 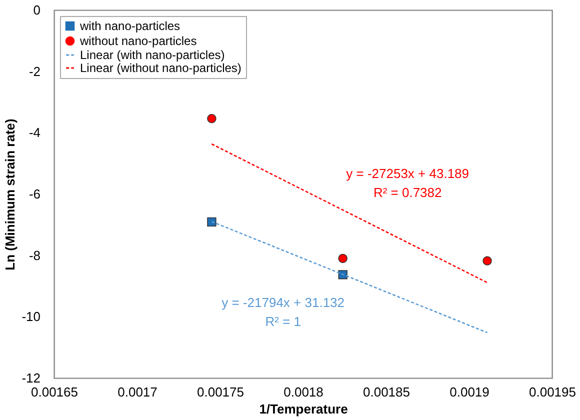 What do you see at coordinates (34, 194) in the screenshot?
I see `y-tick-label: -6` at bounding box center [34, 194].